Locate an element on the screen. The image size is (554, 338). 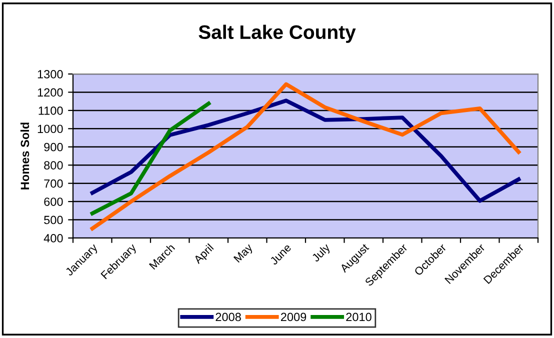
legend-label: 2009 is located at coordinates (293, 317).